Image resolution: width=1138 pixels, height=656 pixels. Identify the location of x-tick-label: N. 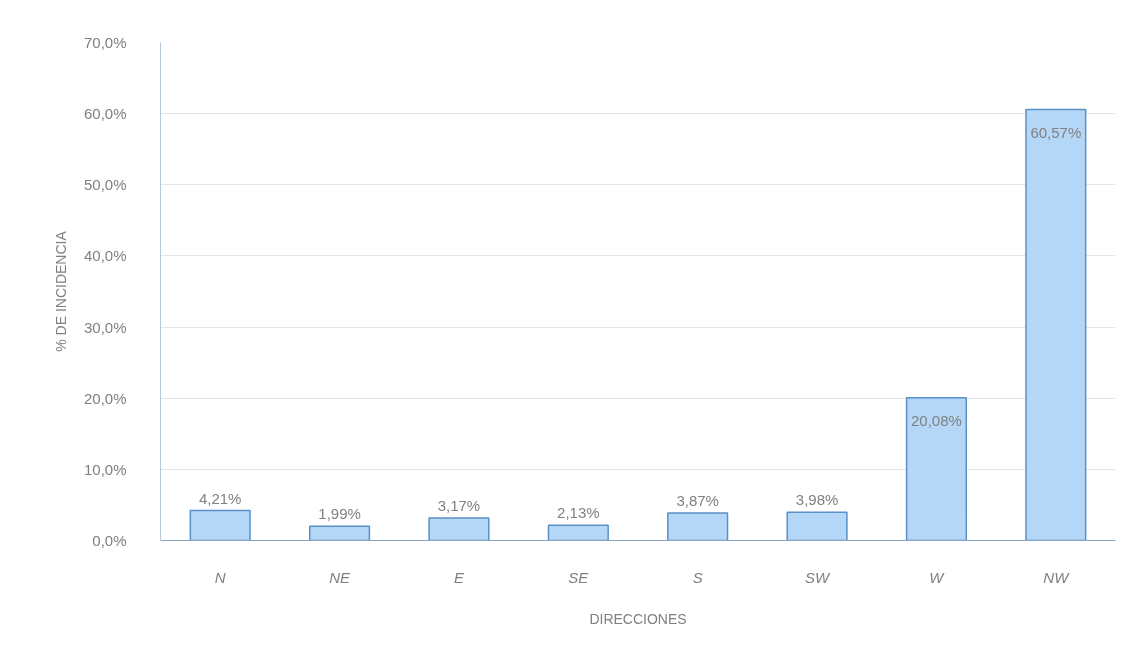
(220, 577).